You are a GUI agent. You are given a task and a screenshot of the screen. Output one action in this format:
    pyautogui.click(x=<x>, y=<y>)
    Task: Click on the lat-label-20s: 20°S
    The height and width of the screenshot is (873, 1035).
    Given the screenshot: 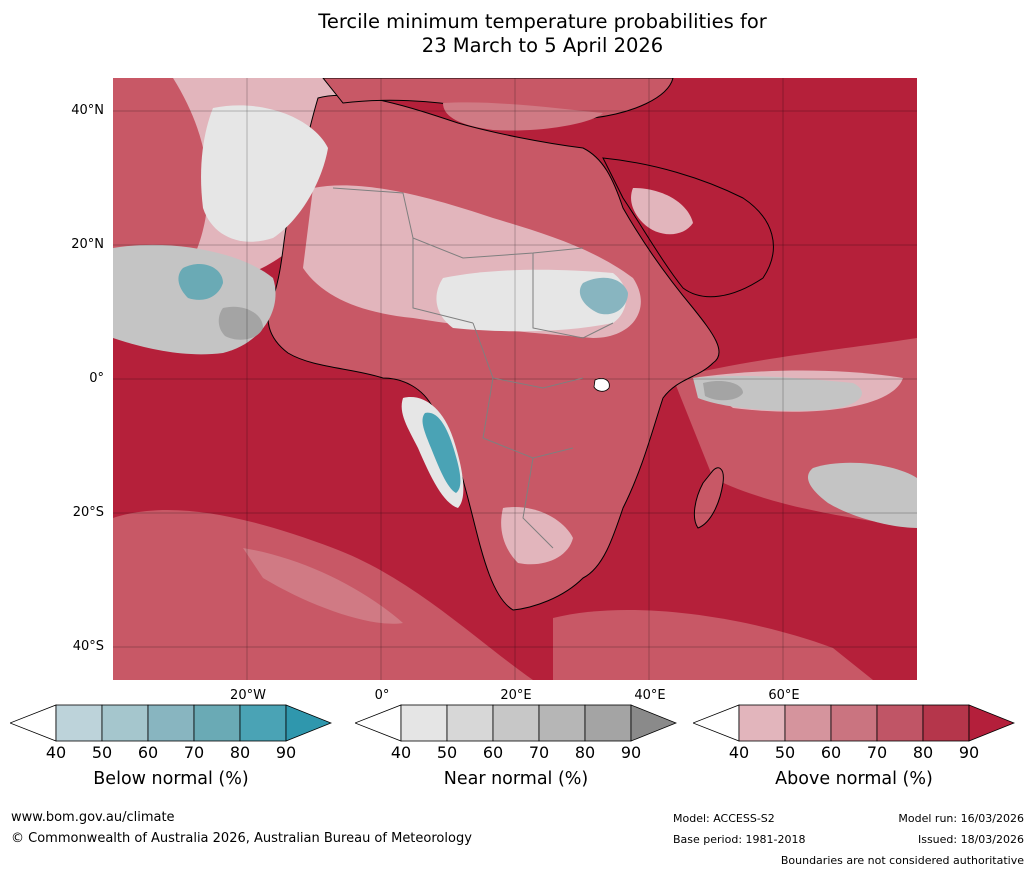 What is the action you would take?
    pyautogui.click(x=88, y=512)
    